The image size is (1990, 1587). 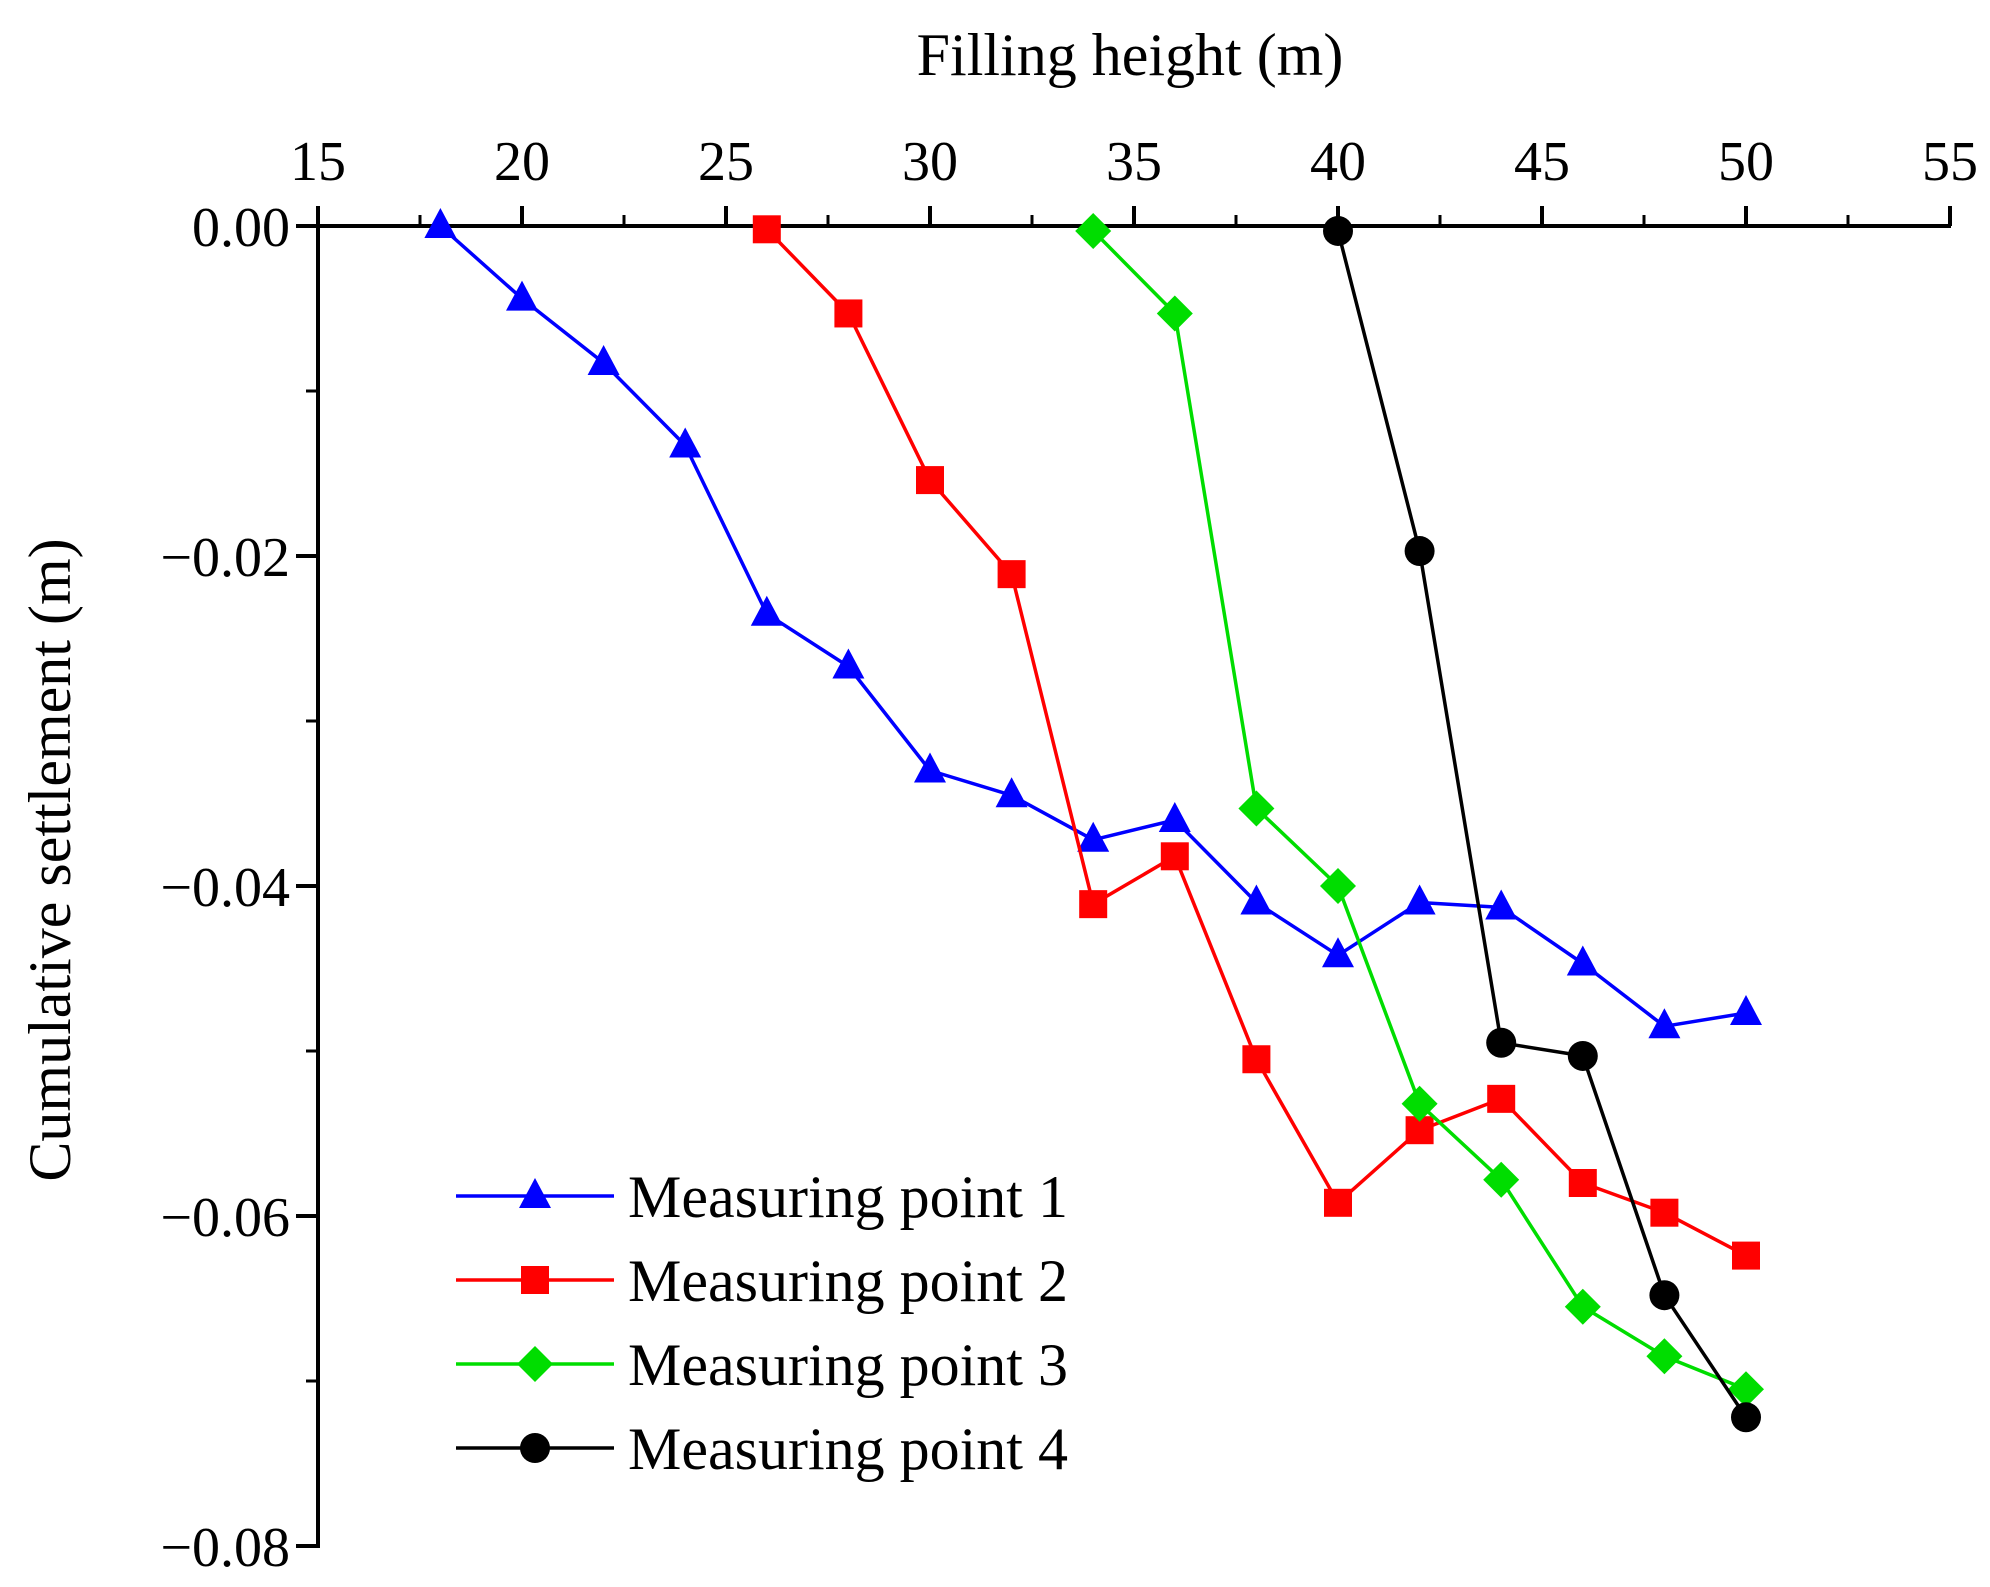 What do you see at coordinates (522, 162) in the screenshot?
I see `x-tick-label: 20` at bounding box center [522, 162].